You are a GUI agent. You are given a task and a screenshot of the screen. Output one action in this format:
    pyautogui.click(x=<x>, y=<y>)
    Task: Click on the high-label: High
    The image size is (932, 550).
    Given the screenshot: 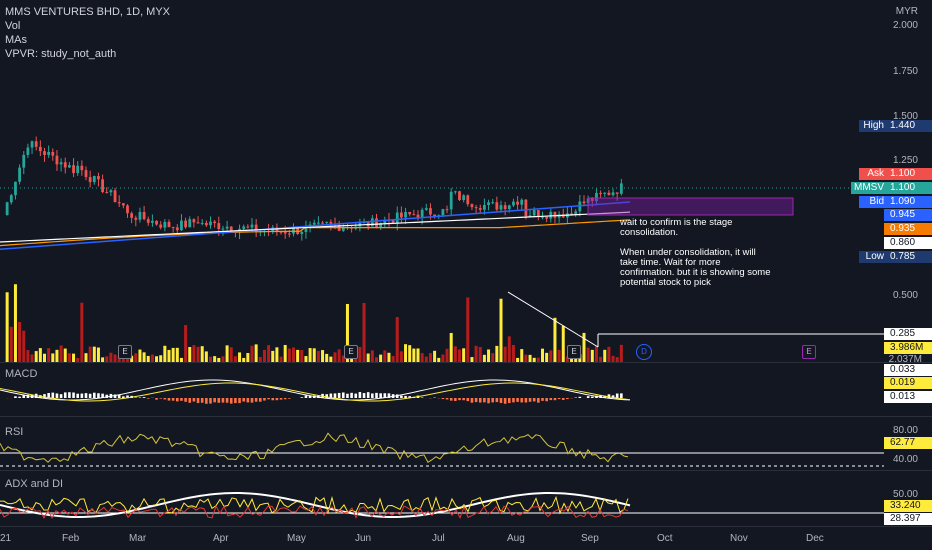 What is the action you would take?
    pyautogui.click(x=873, y=126)
    